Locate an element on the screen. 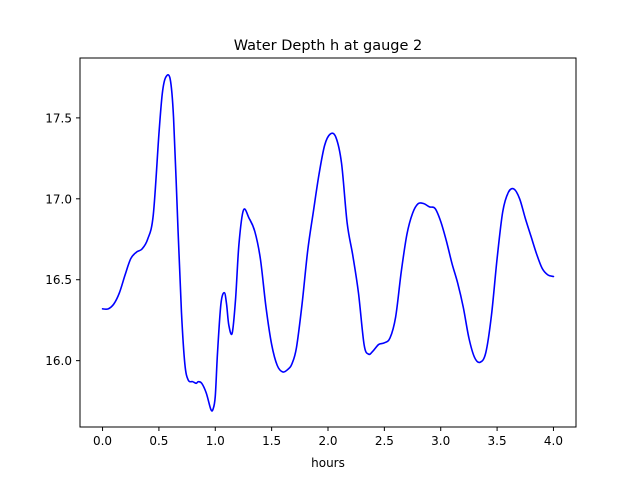 Image resolution: width=640 pixels, height=484 pixels. x-axis-label: hours is located at coordinates (328, 463).